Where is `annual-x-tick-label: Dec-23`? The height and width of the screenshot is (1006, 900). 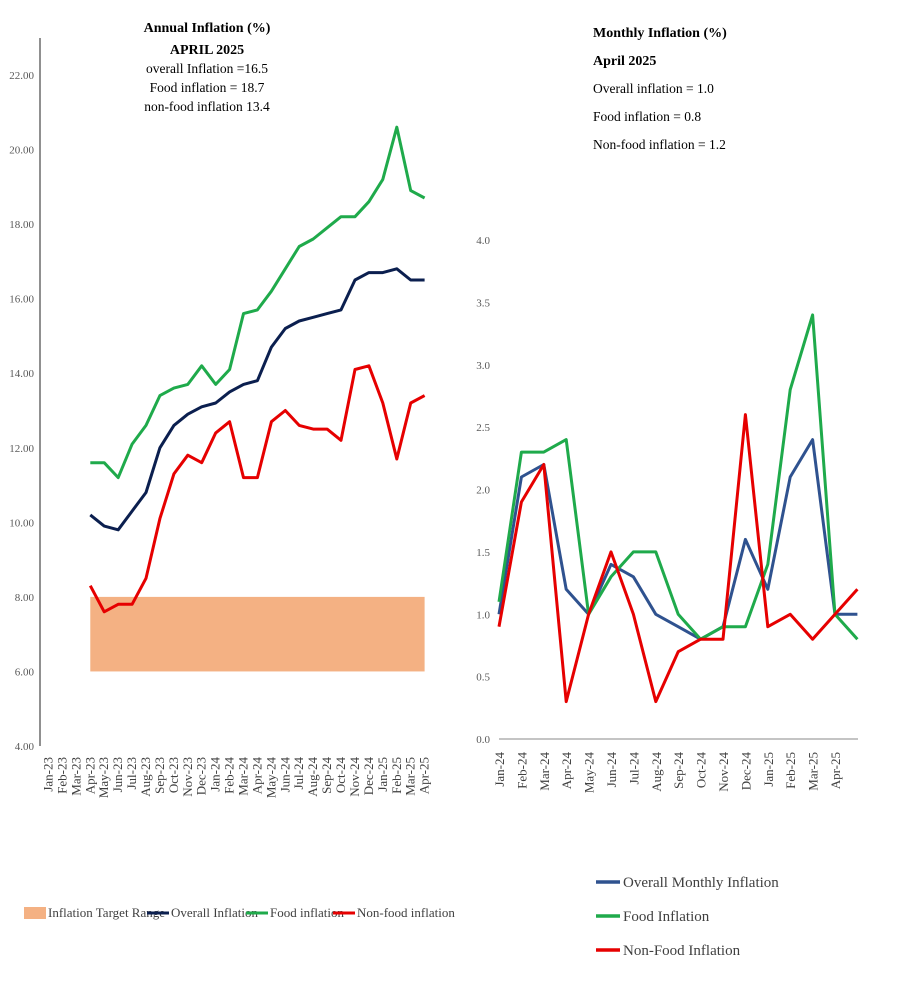
annual-x-tick-label: Dec-23 is located at coordinates (201, 776).